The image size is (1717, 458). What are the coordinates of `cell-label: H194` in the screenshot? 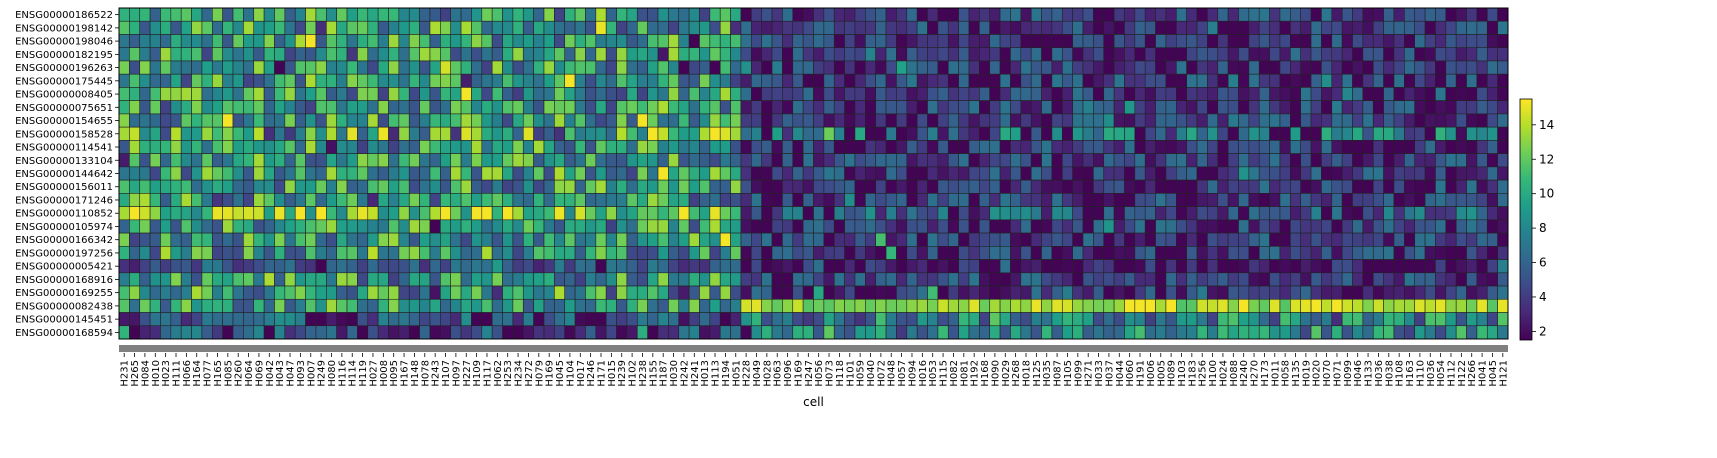 It's located at (726, 373).